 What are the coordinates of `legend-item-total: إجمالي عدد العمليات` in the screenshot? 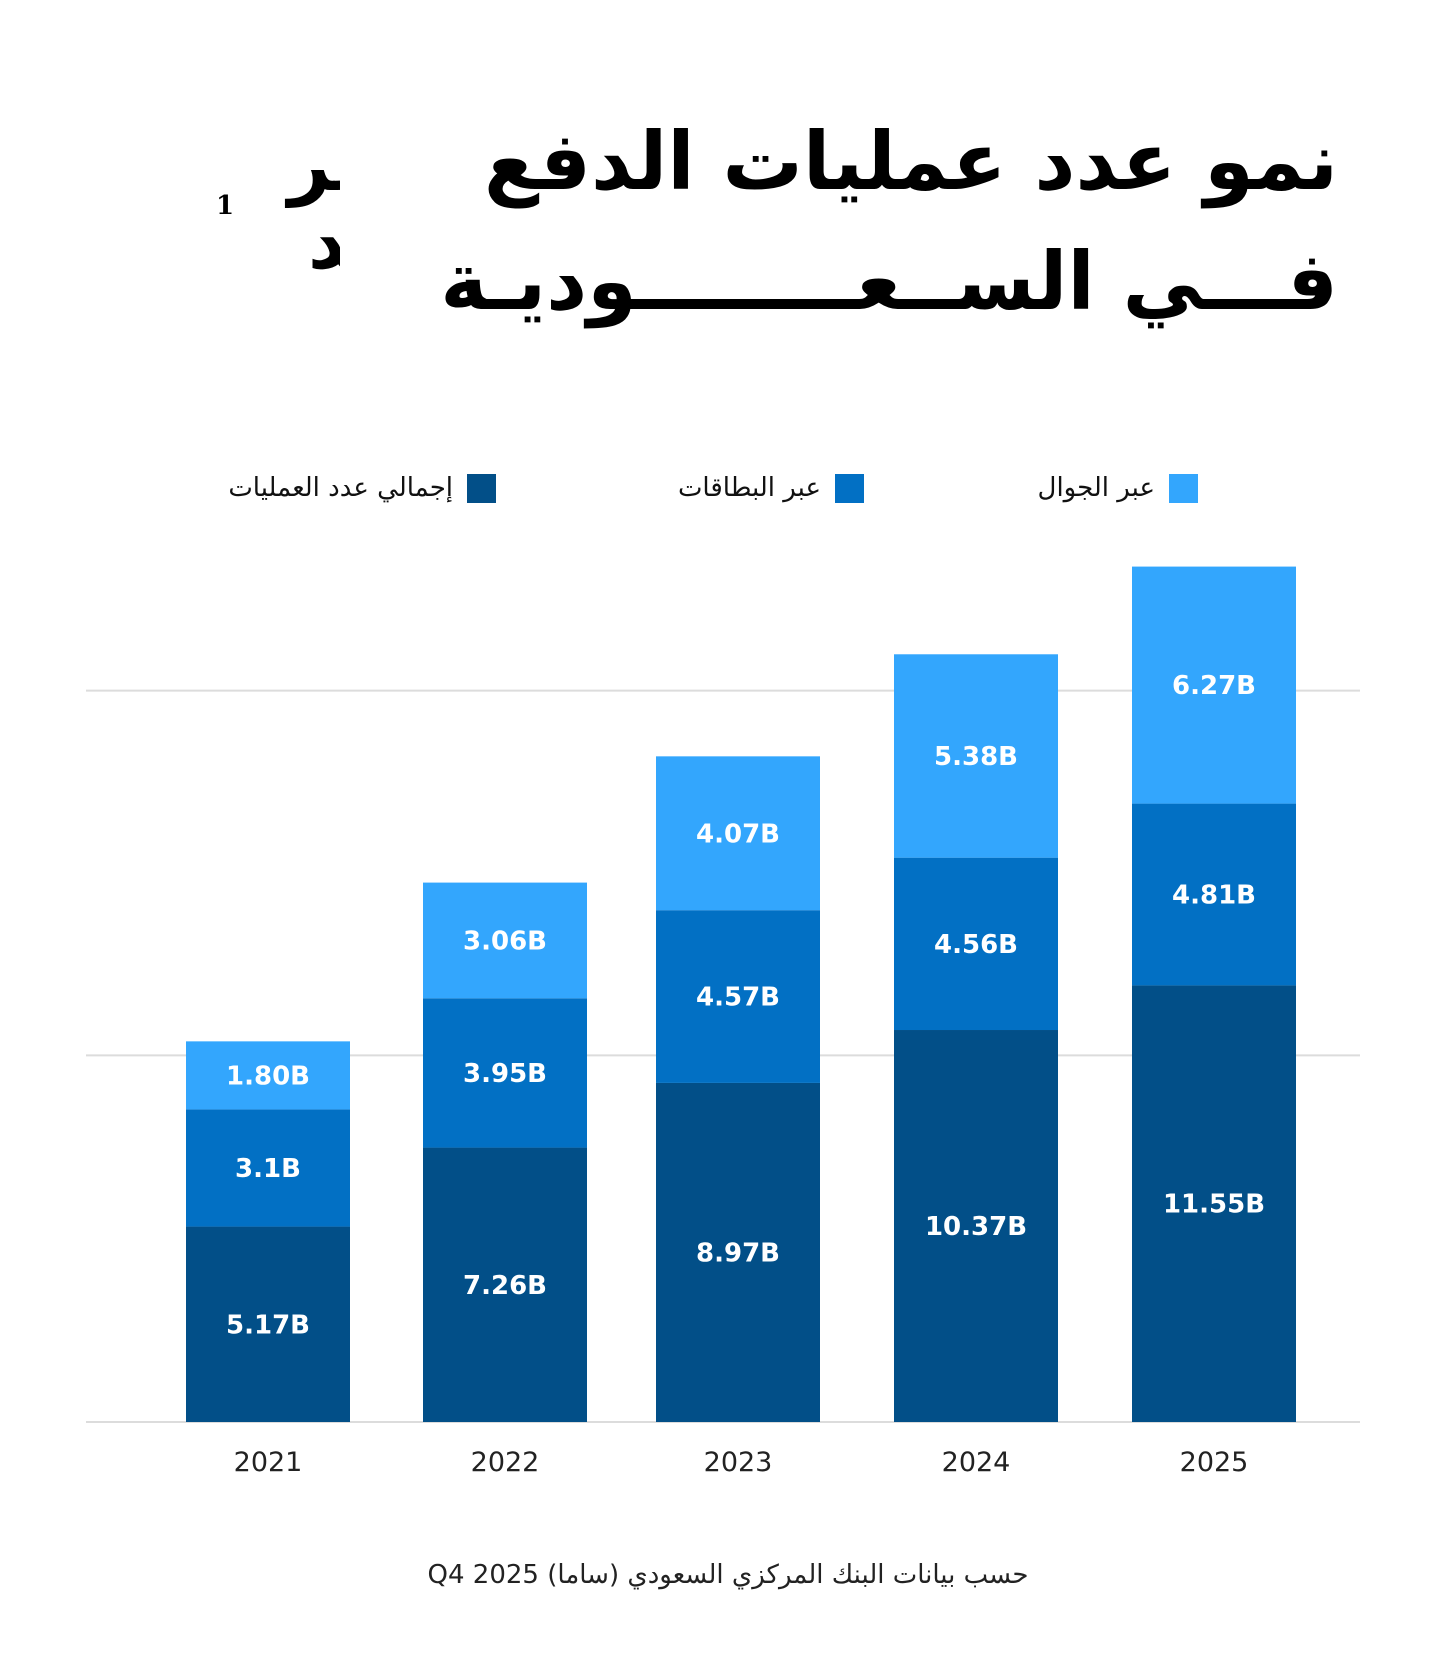 It's located at (362, 488).